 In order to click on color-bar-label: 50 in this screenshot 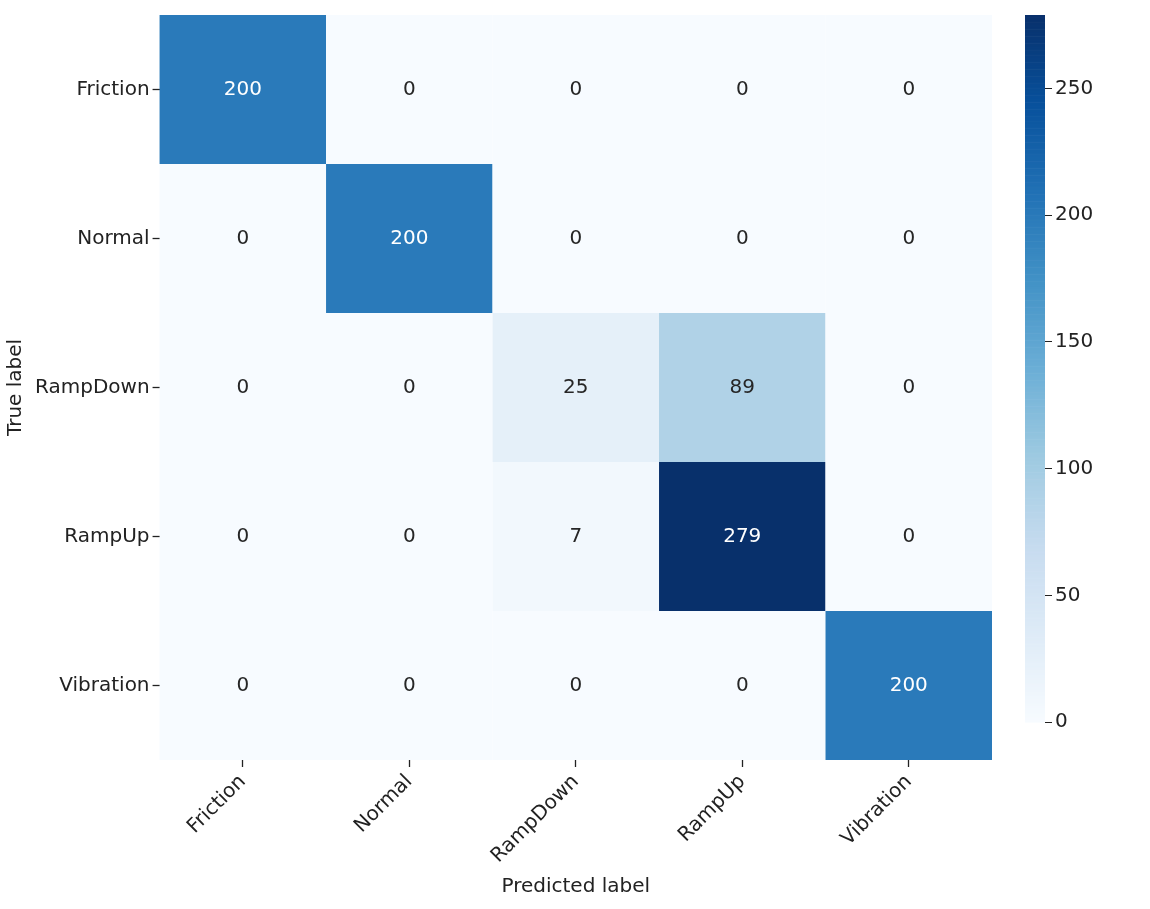, I will do `click(1068, 593)`.